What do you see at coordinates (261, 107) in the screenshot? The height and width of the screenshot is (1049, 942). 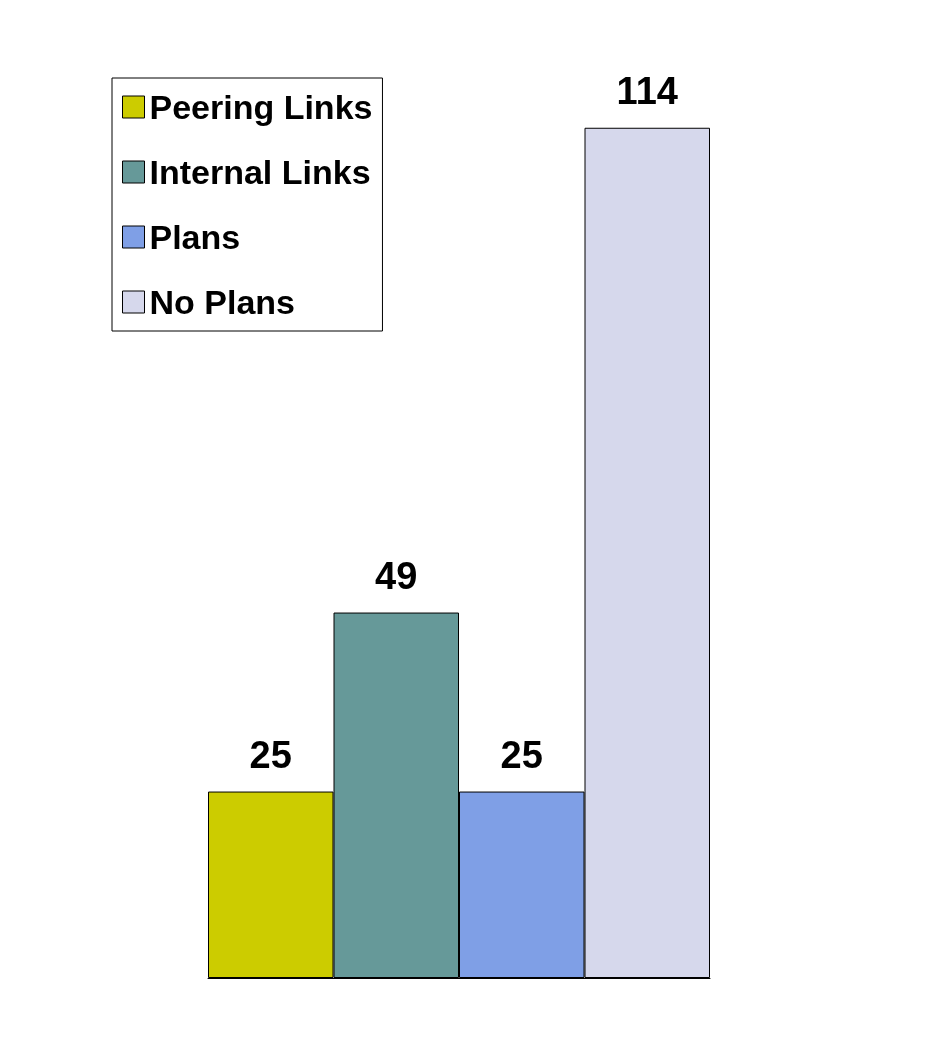 I see `legend-label: Peering Links` at bounding box center [261, 107].